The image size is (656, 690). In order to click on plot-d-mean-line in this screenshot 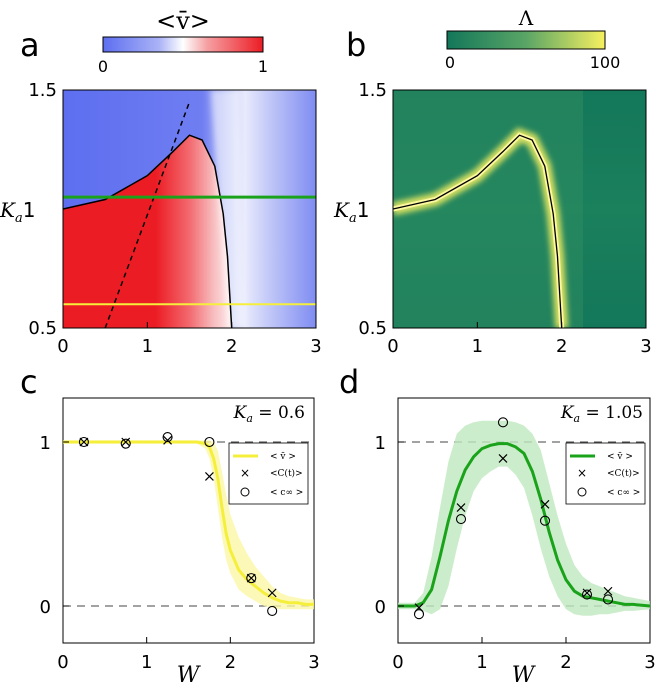, I will do `click(524, 525)`.